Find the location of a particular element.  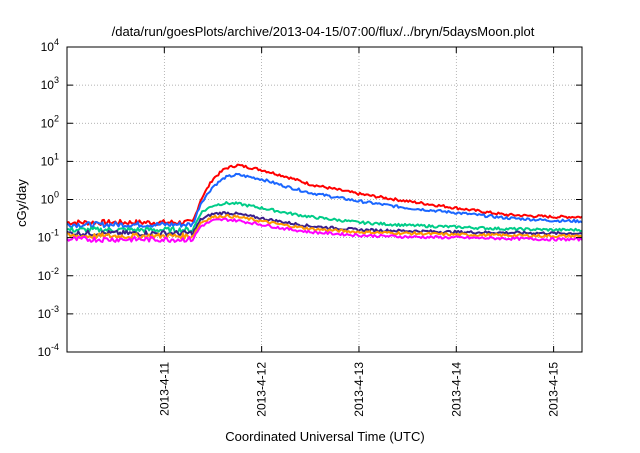

y-tick-label: 10⁻¹ is located at coordinates (48, 236).